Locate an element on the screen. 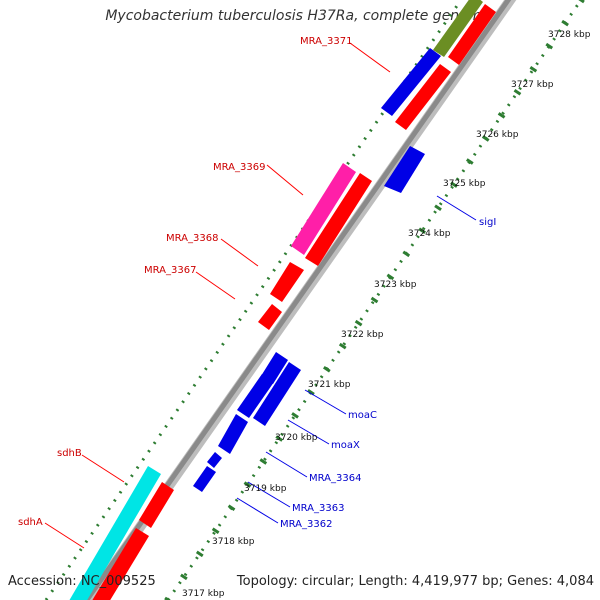 The width and height of the screenshot is (600, 600). gene-arrow-moac is located at coordinates (277, 394).